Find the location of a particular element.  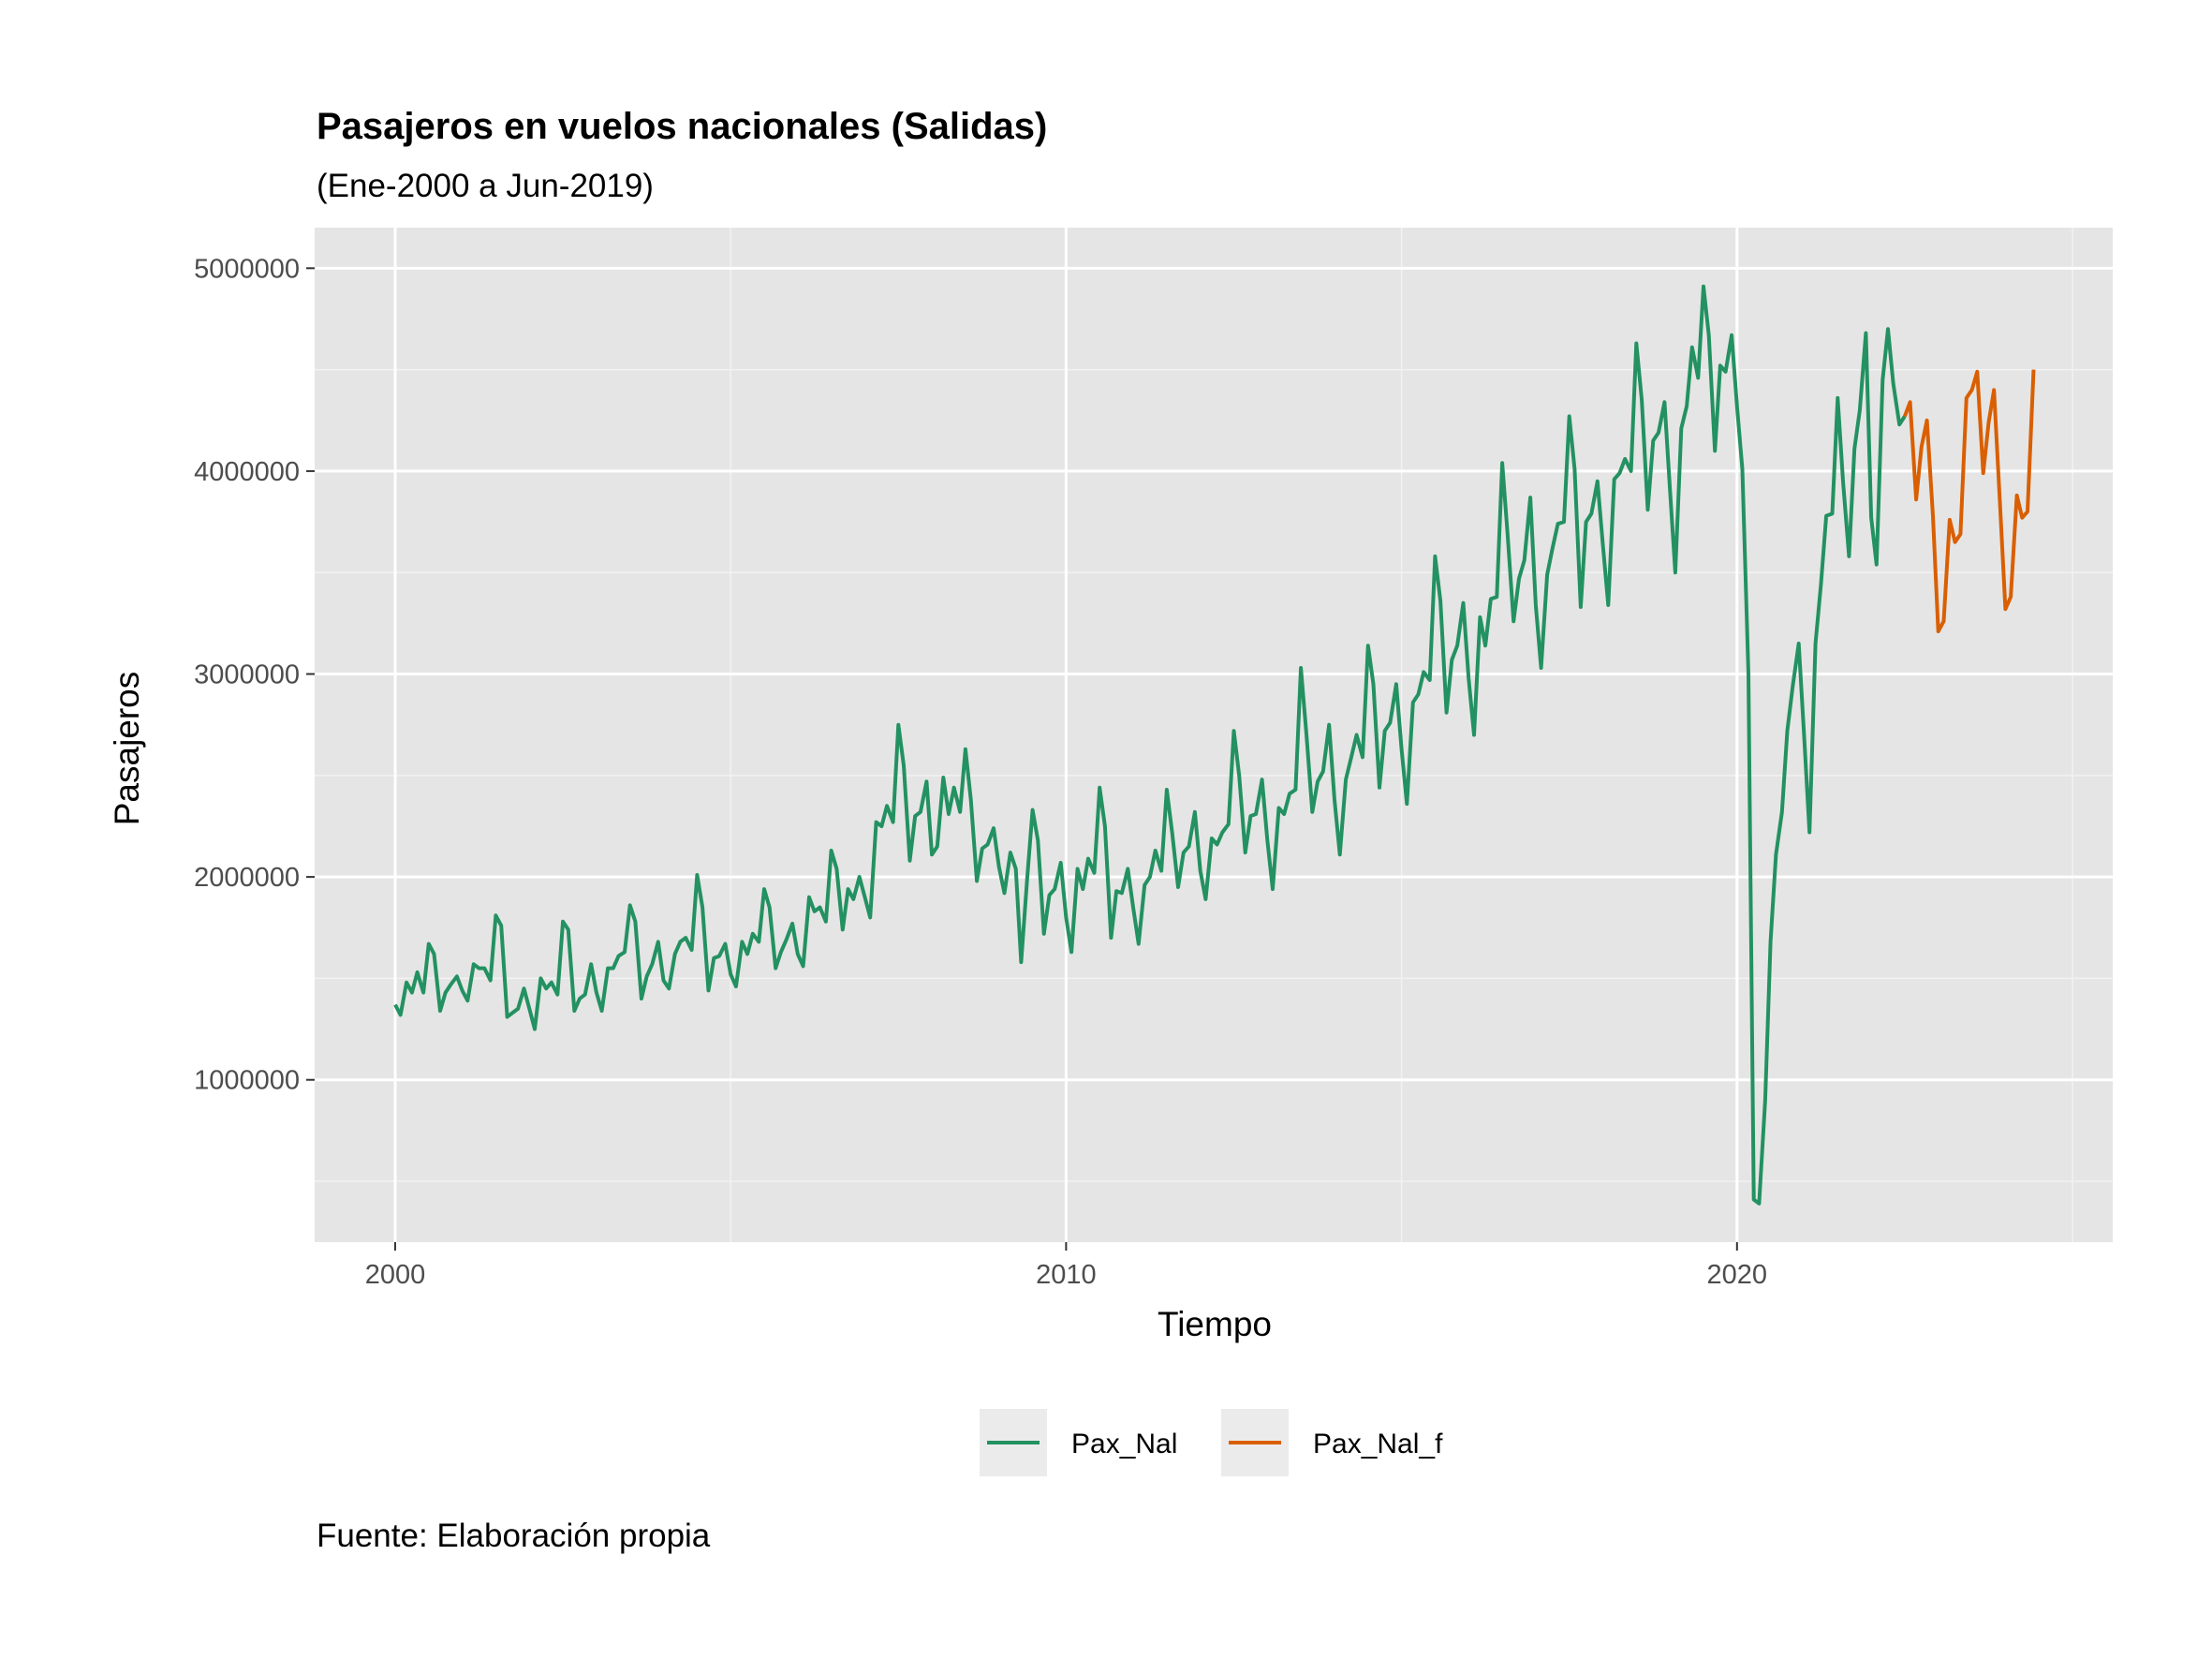

chart-title: Pasajeros en vuelos nacionales (Salidas) is located at coordinates (682, 127).